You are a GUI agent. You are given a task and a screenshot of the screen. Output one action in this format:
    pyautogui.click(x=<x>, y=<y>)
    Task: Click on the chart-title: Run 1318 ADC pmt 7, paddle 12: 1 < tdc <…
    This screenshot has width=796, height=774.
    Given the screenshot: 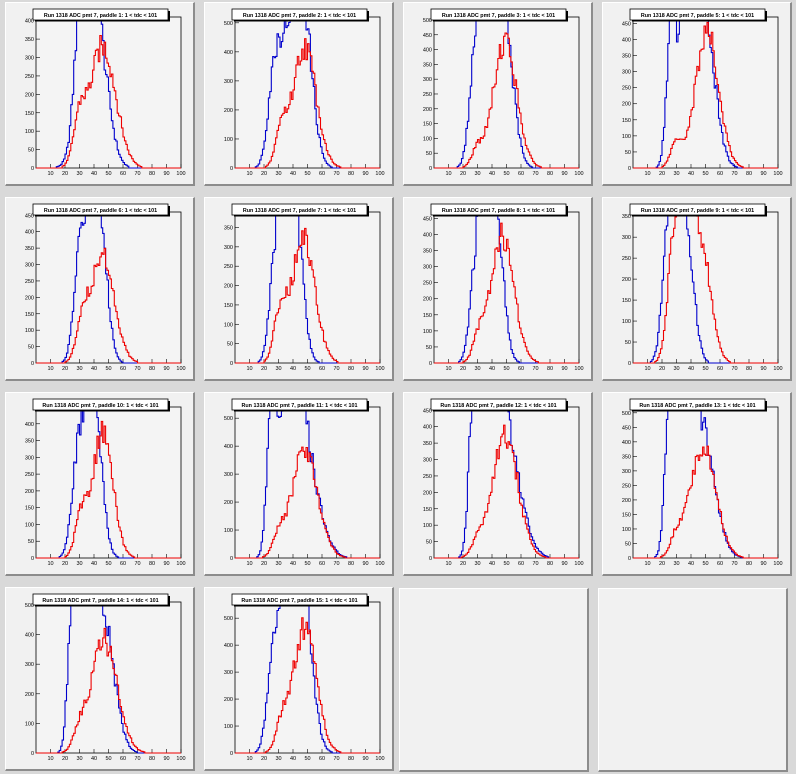 What is the action you would take?
    pyautogui.click(x=498, y=406)
    